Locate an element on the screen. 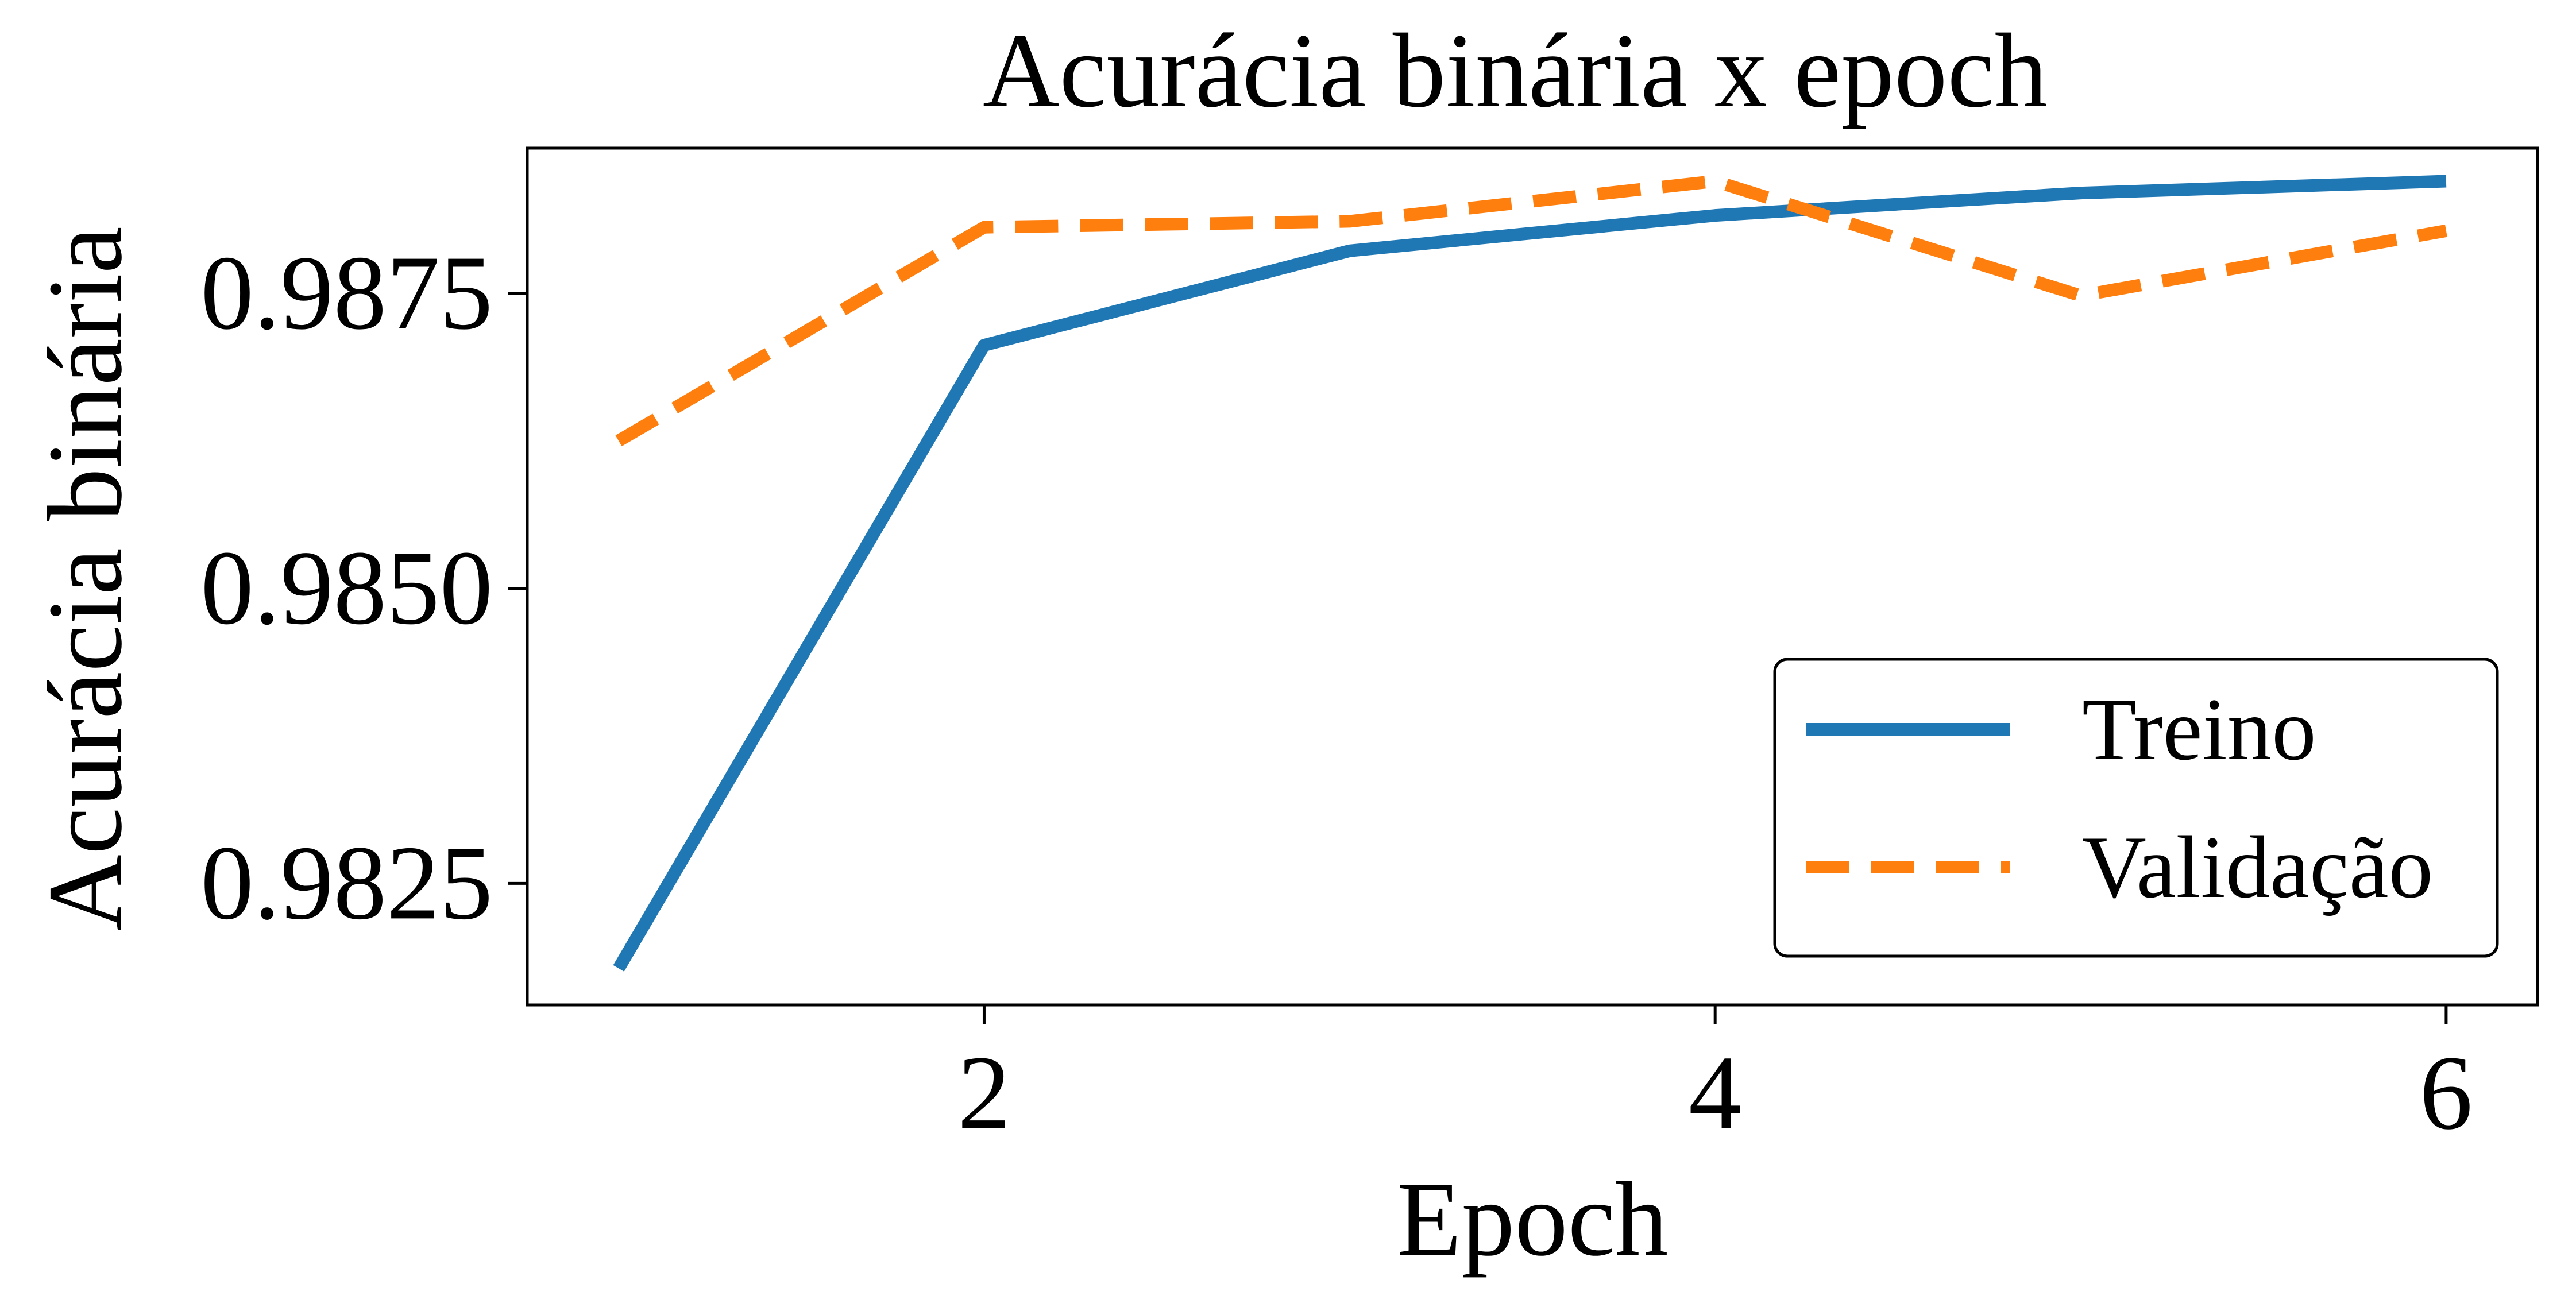 Image resolution: width=2576 pixels, height=1311 pixels. legend-label-treino: Treino is located at coordinates (2199, 730).